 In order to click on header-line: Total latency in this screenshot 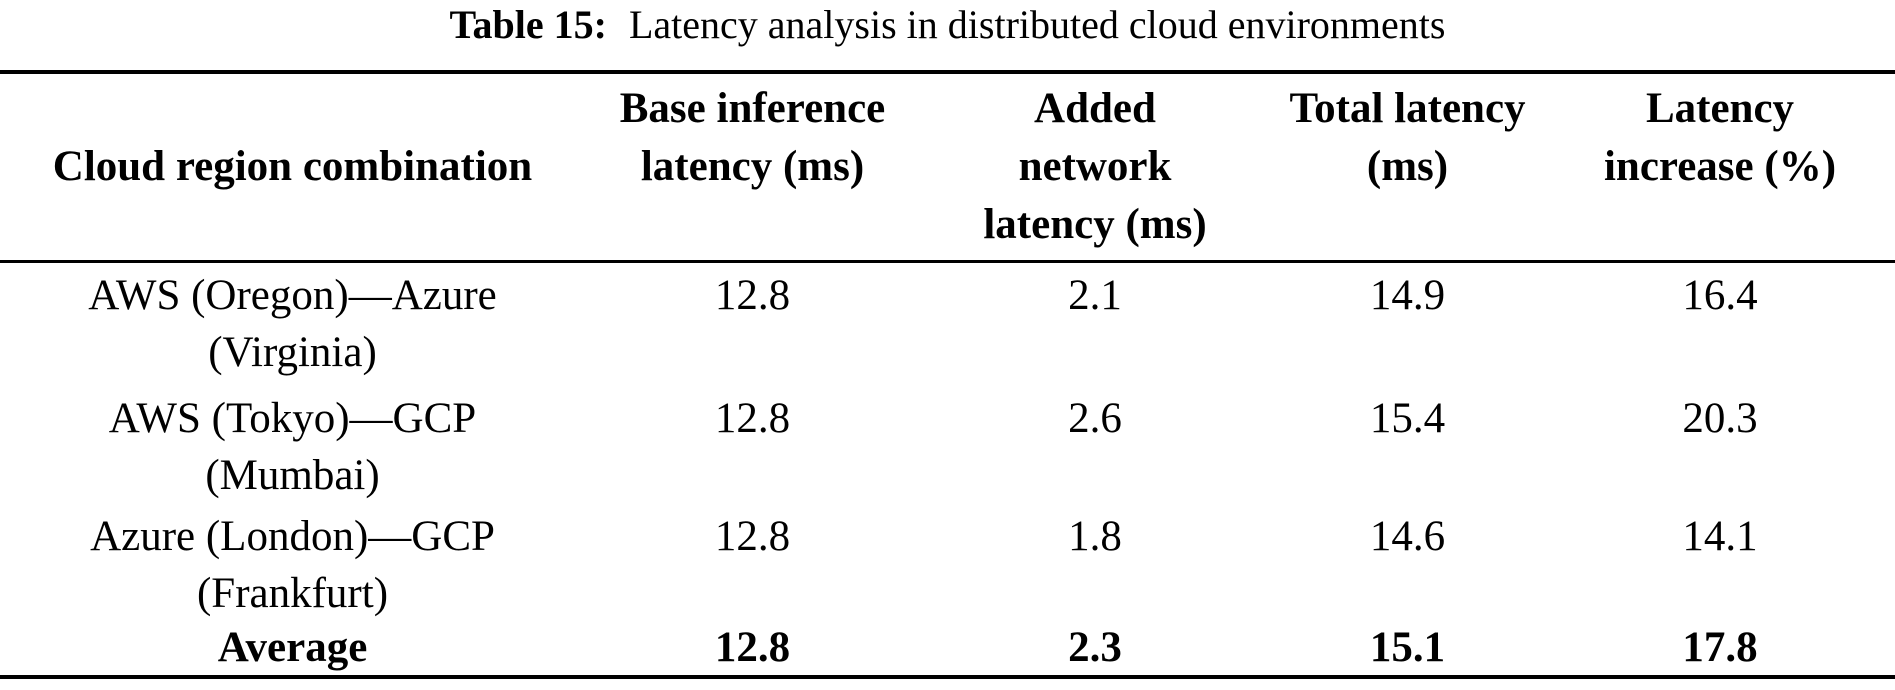, I will do `click(1407, 108)`.